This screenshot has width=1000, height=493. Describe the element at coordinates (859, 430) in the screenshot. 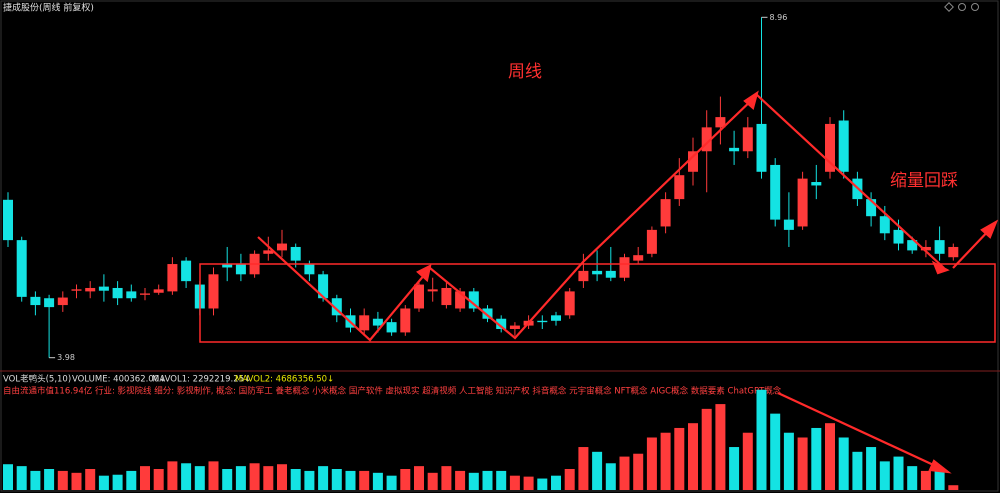

I see `volume-arrow` at that location.